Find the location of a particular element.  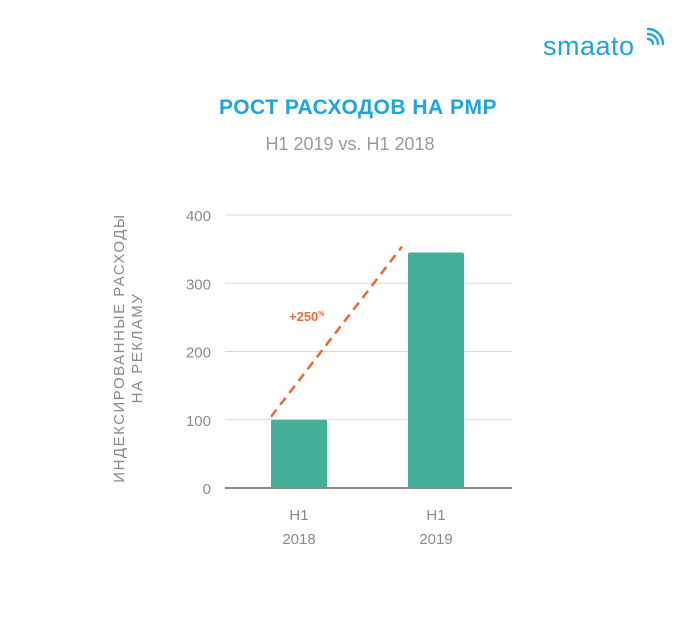

y-tick-labels: 0 100 200 300 400 is located at coordinates (198, 353).